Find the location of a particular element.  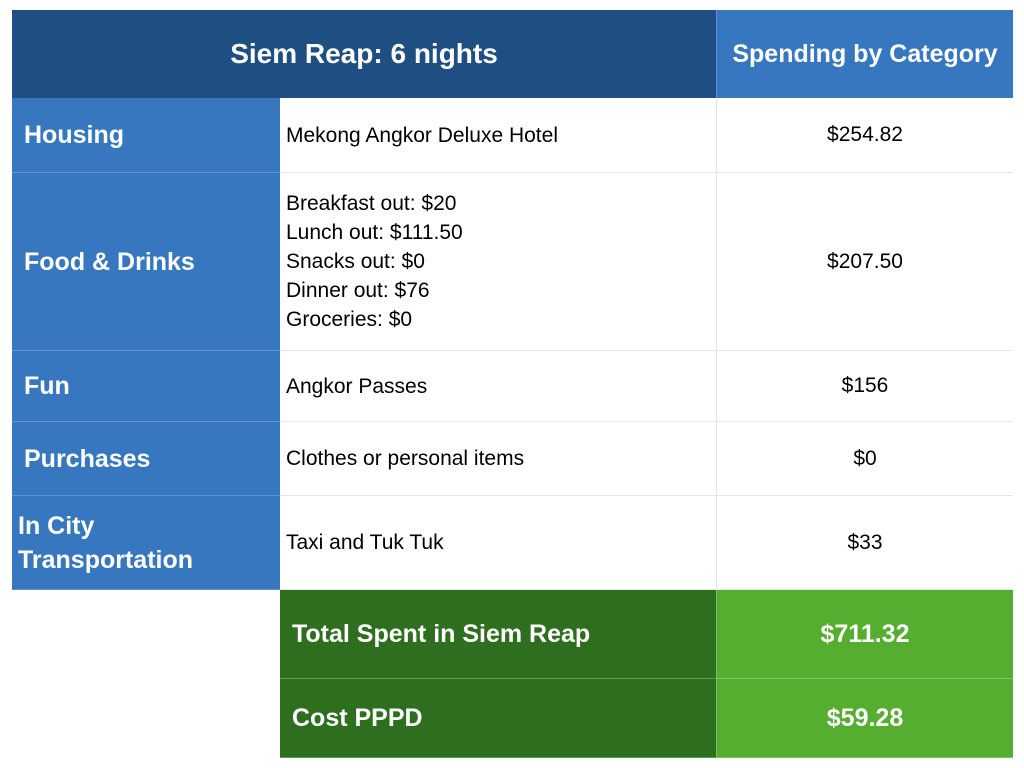

total-spent-label: Total Spent in Siem Reap is located at coordinates (498, 634).